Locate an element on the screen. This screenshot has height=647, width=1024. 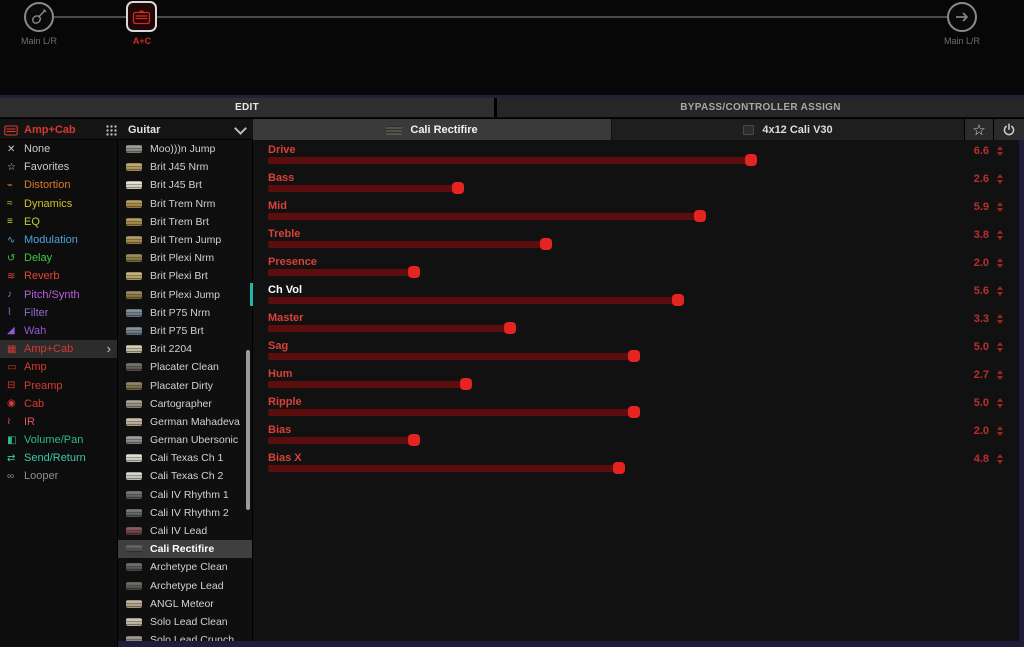
category-row: ≈ Dynamics › is located at coordinates (58, 204).